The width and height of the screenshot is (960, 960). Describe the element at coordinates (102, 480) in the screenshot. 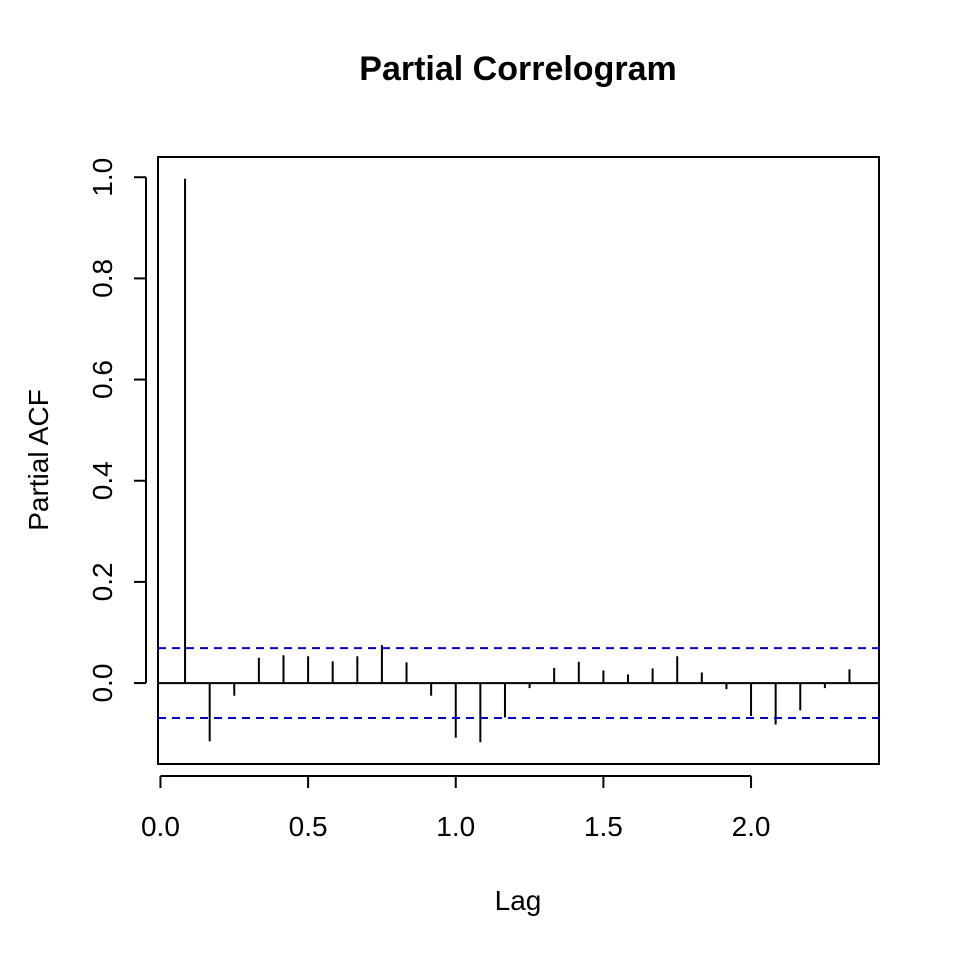

I see `y-tick-label: 0.4` at that location.